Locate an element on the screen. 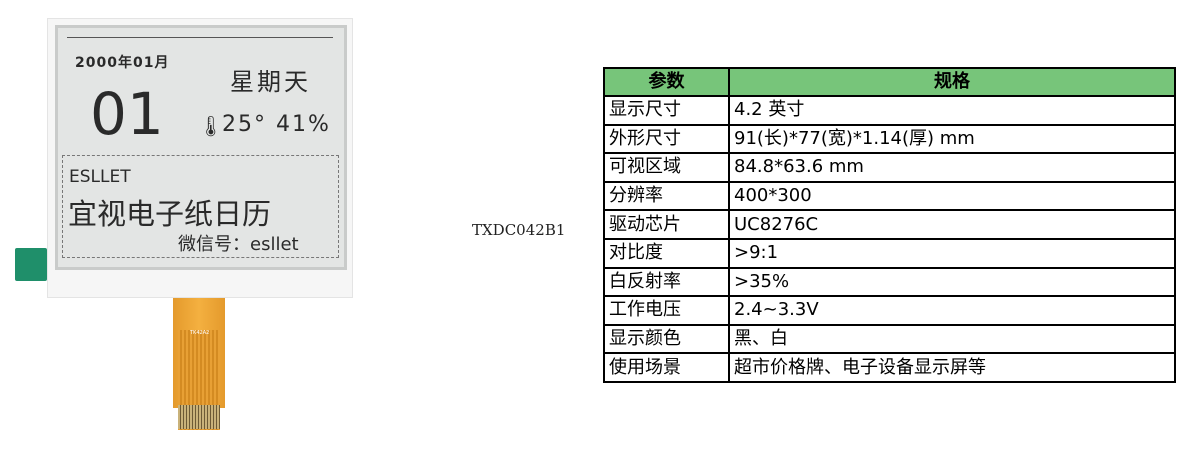 The width and height of the screenshot is (1200, 450). table-row: 可视区域 84.8*63.6 mm is located at coordinates (889, 167).